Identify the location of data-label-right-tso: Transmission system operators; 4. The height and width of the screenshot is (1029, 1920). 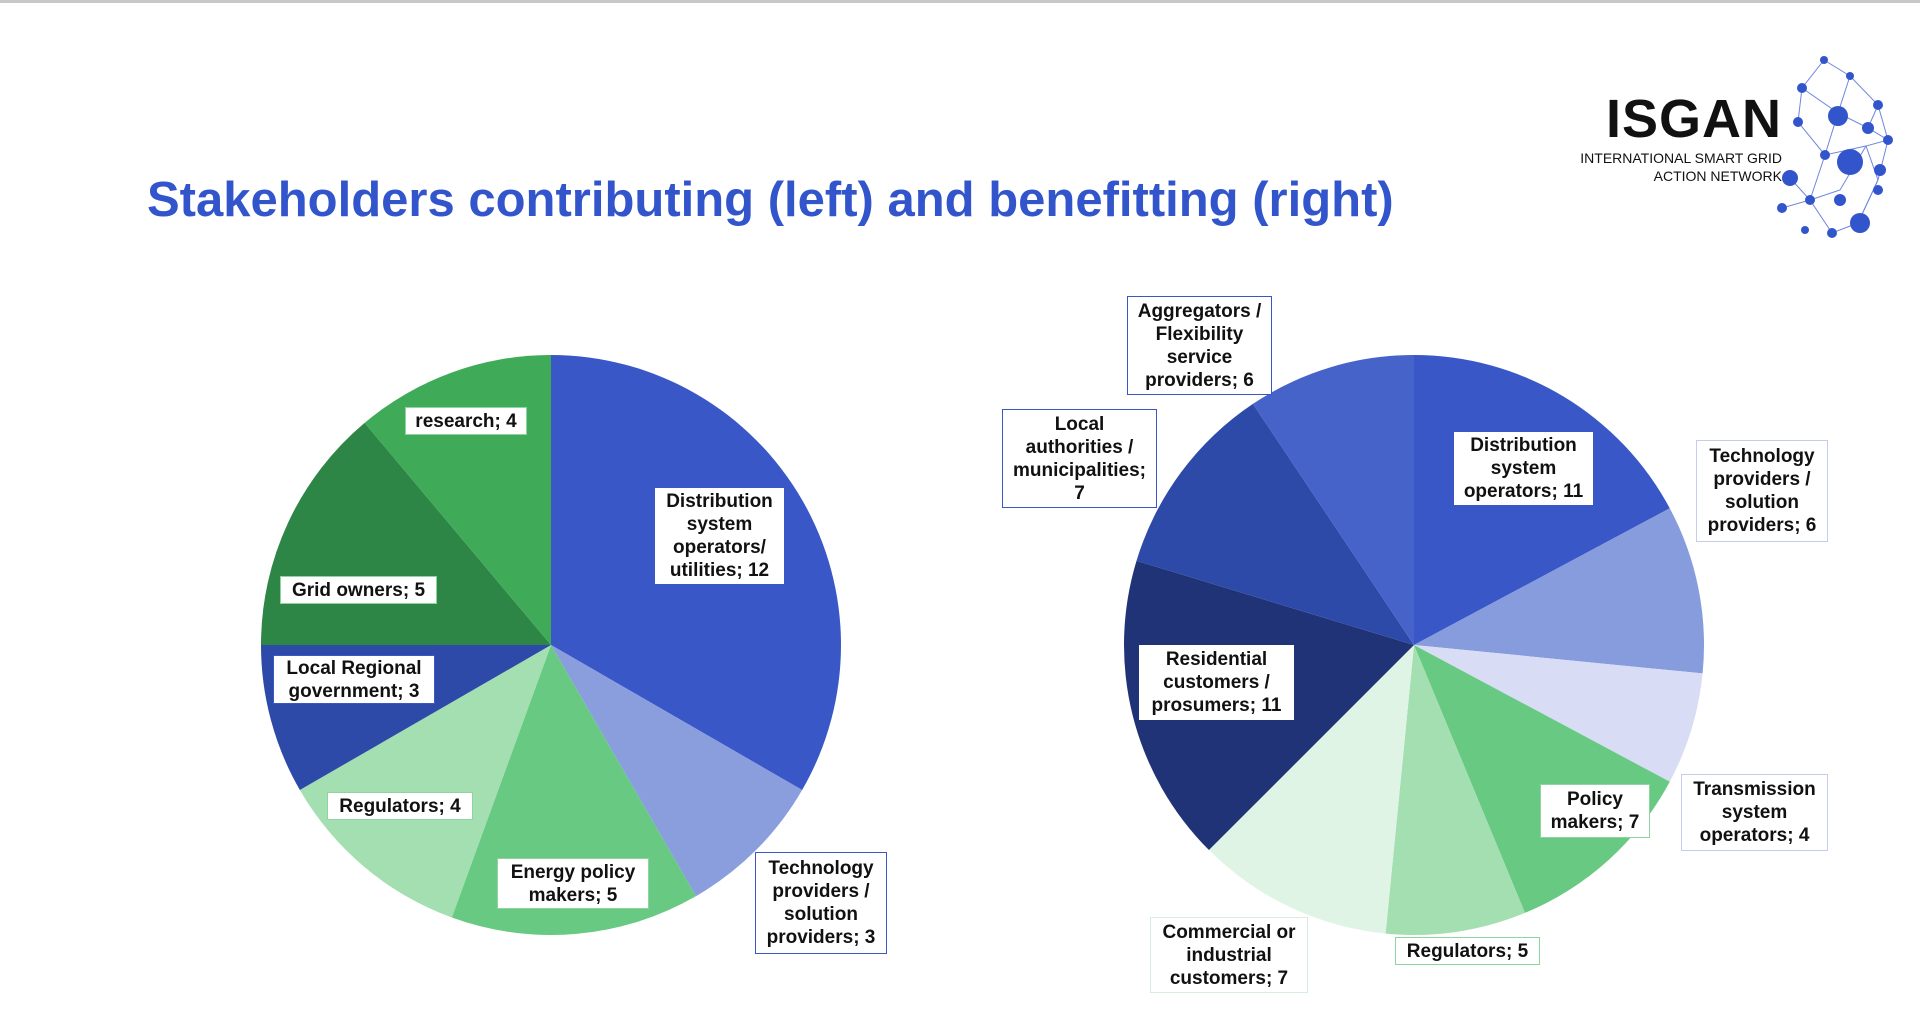
(1754, 812).